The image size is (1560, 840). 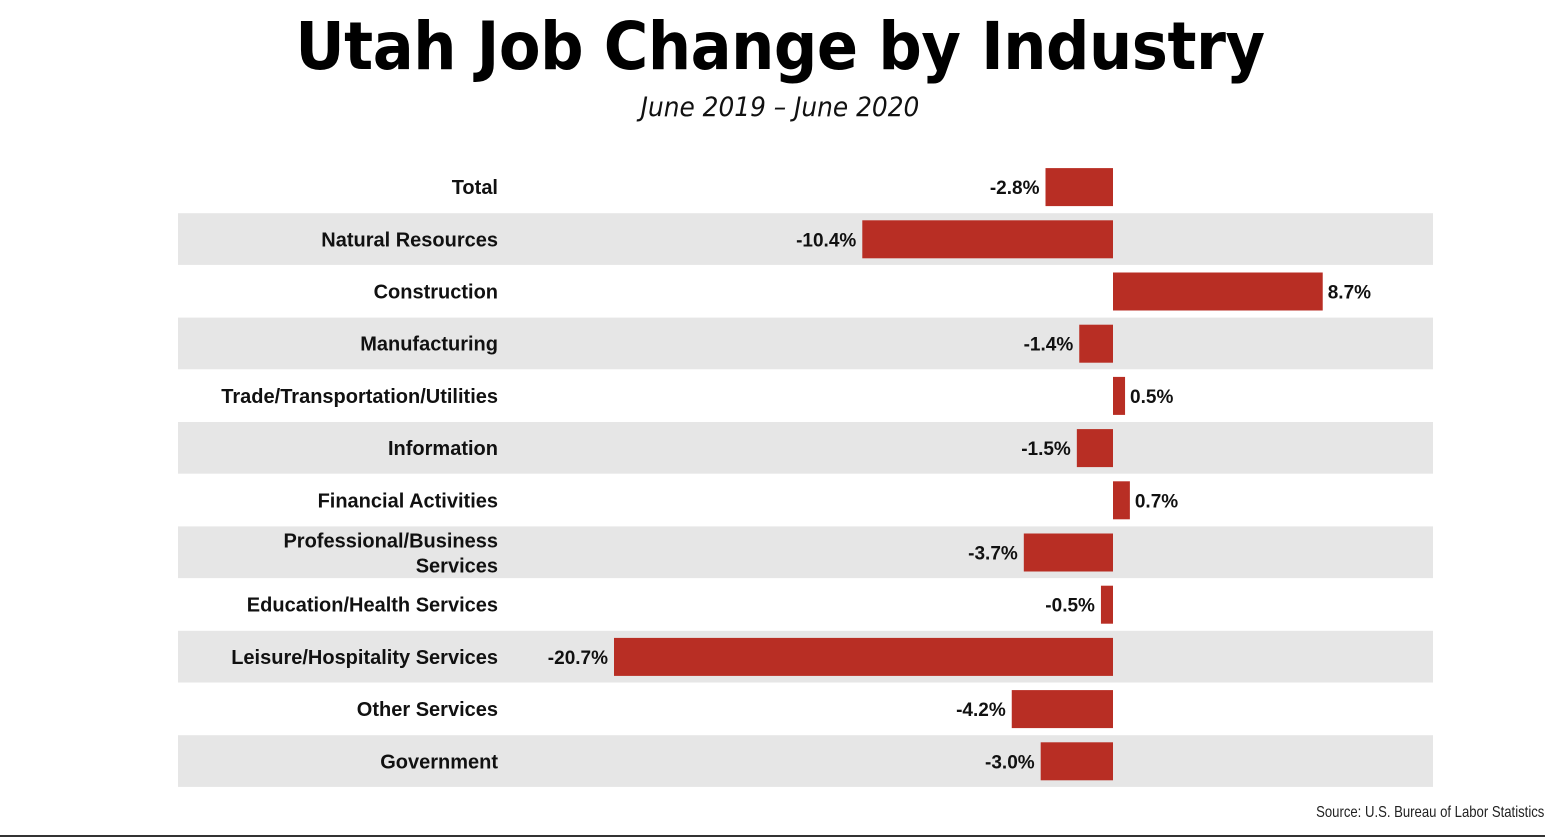 I want to click on data-label: 0.5%, so click(x=1151, y=397).